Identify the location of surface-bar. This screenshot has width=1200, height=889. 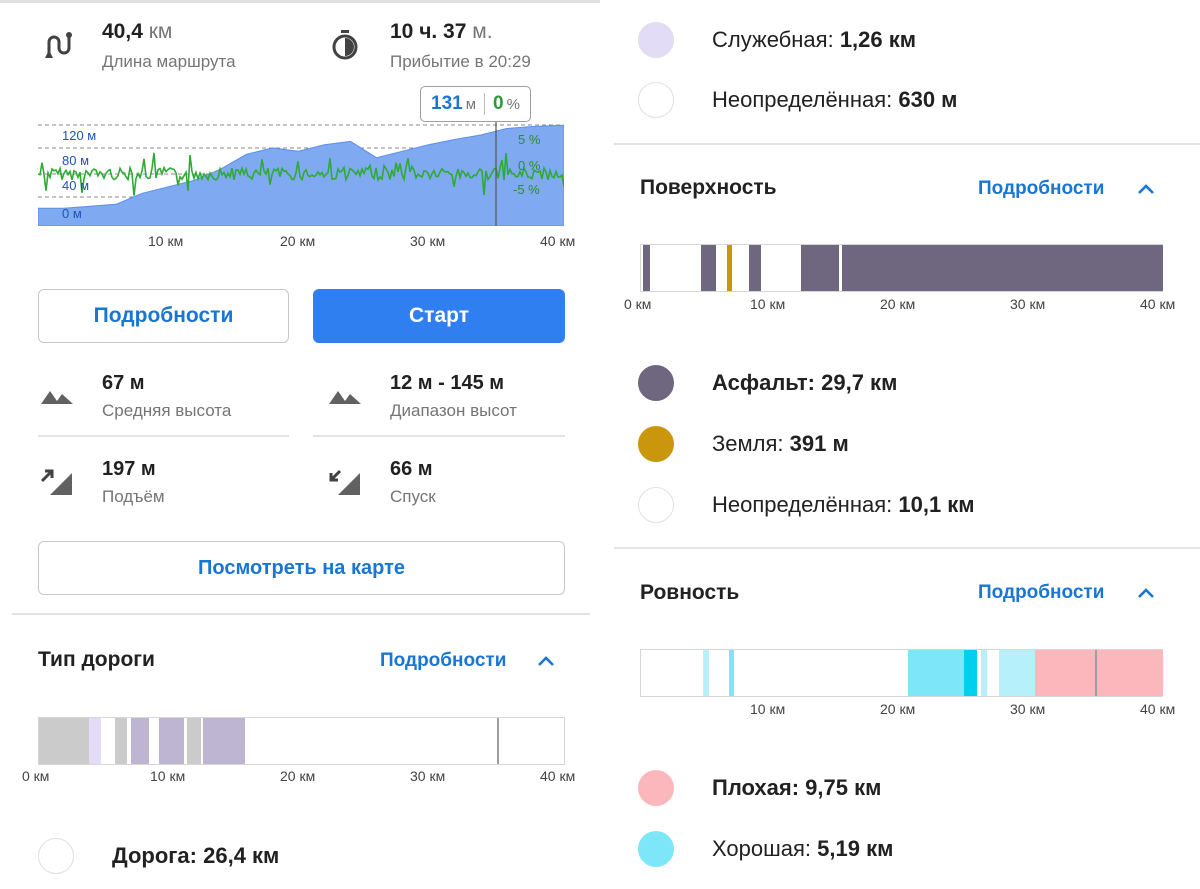
(901, 268).